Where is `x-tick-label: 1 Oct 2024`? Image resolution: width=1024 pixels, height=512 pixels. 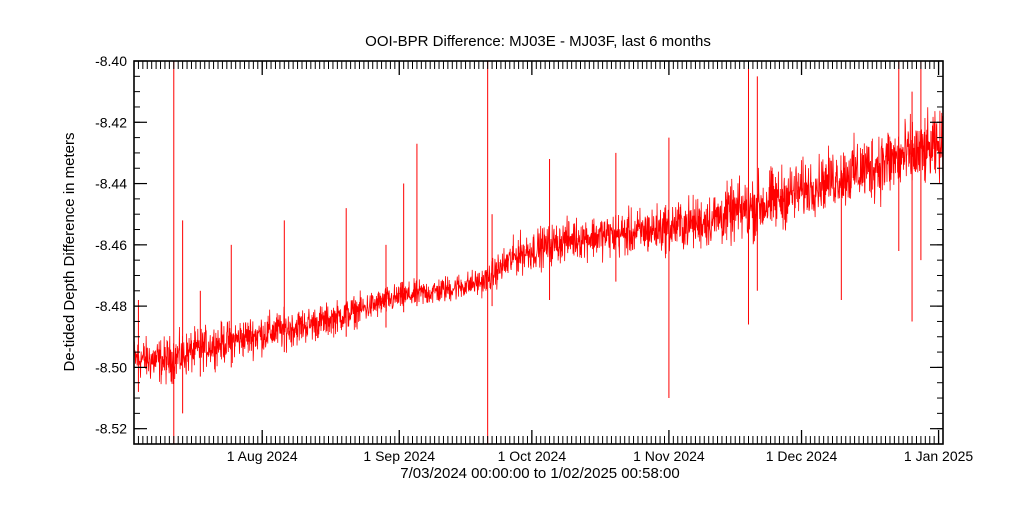
x-tick-label: 1 Oct 2024 is located at coordinates (532, 456).